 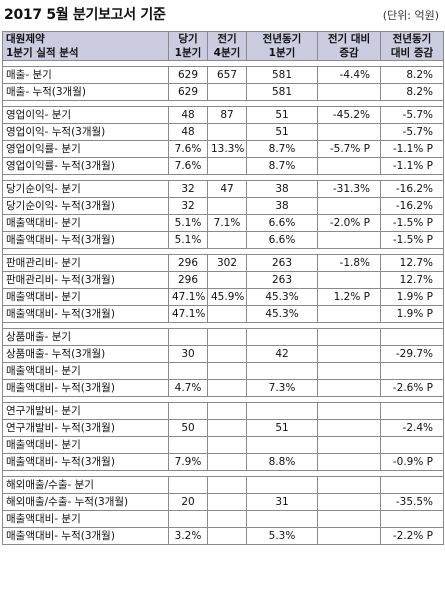 I want to click on row-label: 상품매출- 분기, so click(x=85, y=337).